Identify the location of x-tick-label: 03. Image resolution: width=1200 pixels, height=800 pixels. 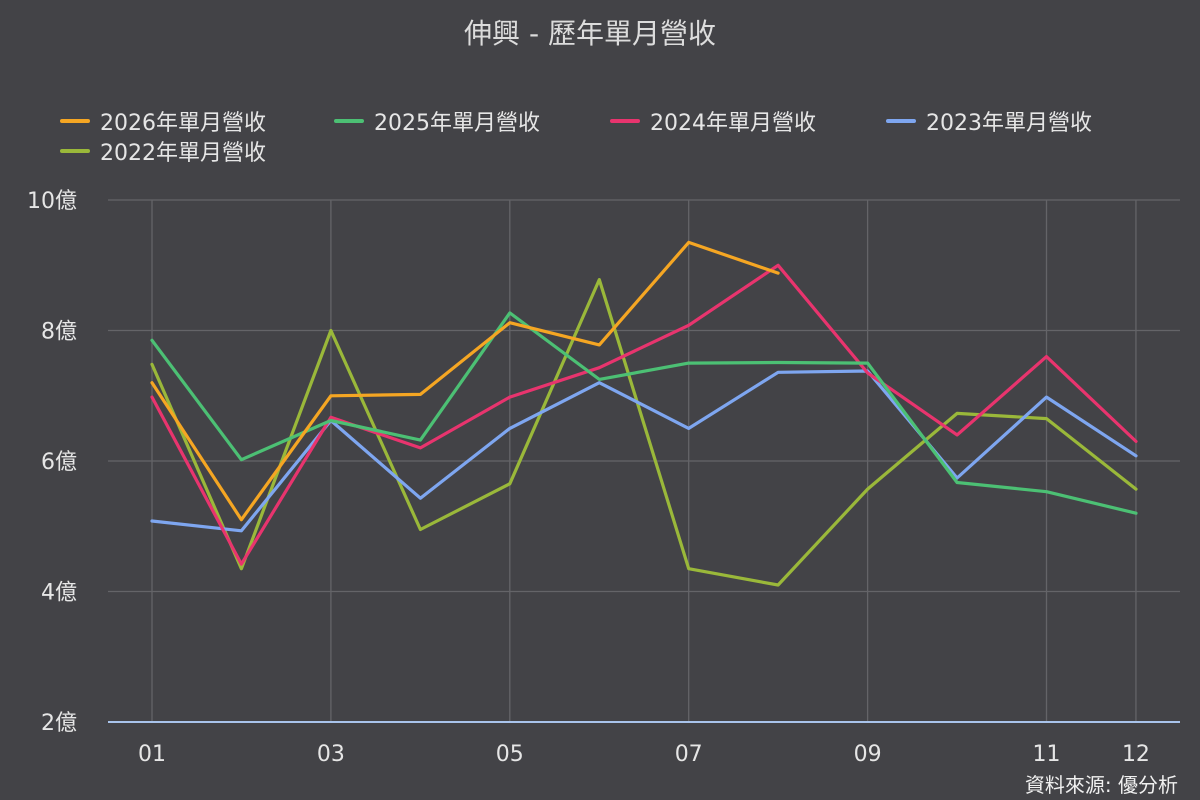
(331, 754).